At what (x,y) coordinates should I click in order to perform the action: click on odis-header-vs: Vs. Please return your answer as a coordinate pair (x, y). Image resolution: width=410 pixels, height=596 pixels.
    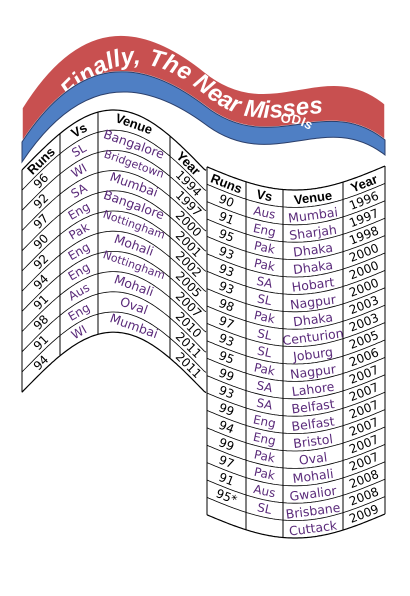
    Looking at the image, I should click on (264, 195).